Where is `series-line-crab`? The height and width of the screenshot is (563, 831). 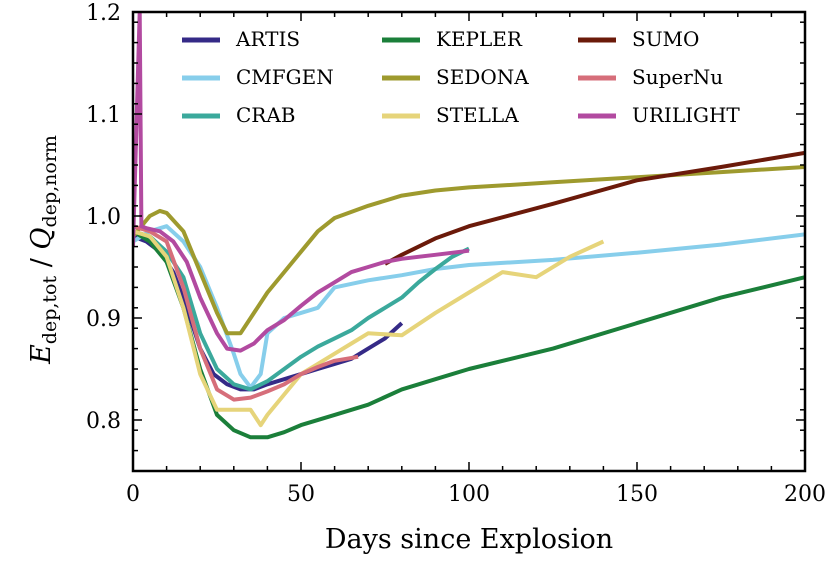 series-line-crab is located at coordinates (301, 310).